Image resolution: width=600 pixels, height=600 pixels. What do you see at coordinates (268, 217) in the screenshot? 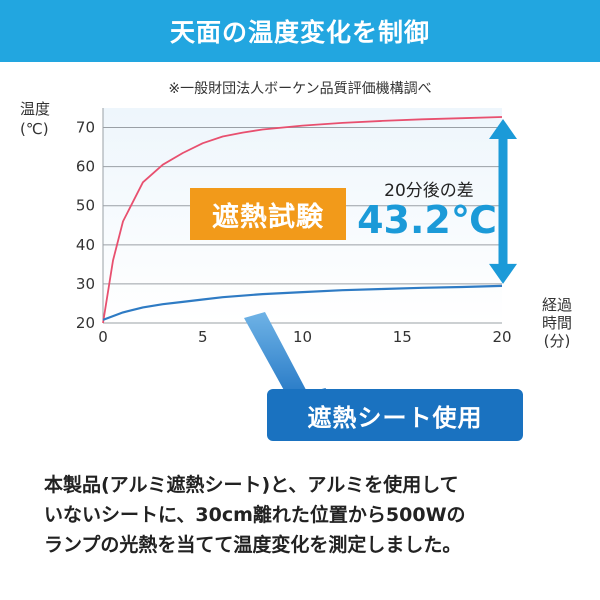
I see `heat-test-label: 遮熱試験` at bounding box center [268, 217].